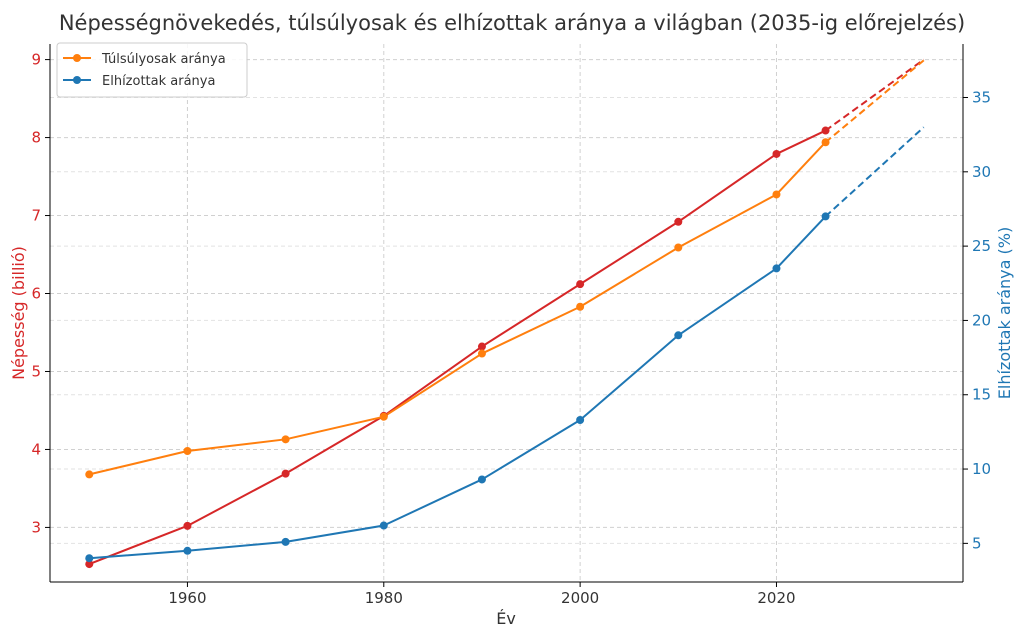 This screenshot has width=1024, height=637. Describe the element at coordinates (158, 81) in the screenshot. I see `legend-label-obese: Elhízottak aránya` at that location.